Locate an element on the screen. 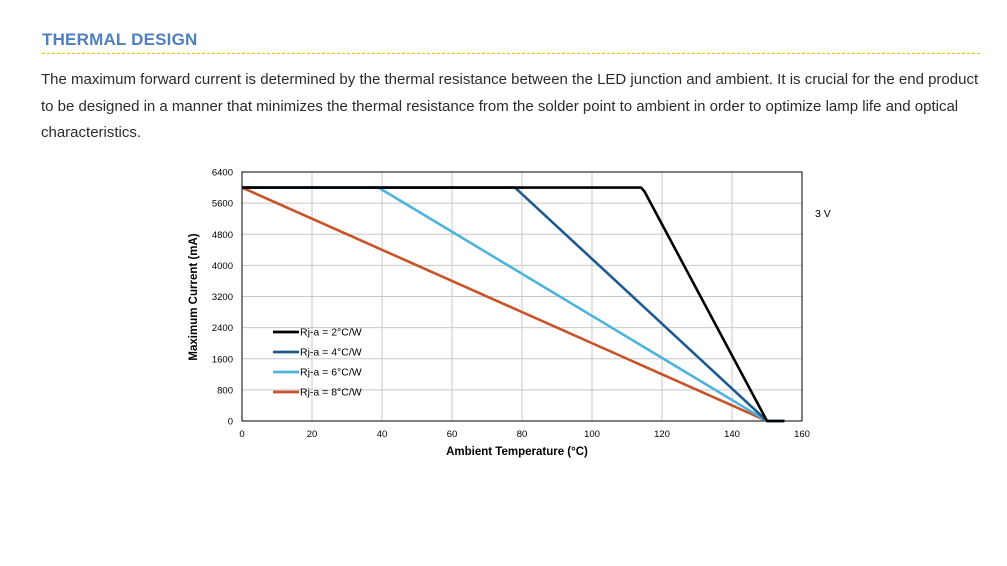 This screenshot has height=566, width=1007. y-tick-label: 0 is located at coordinates (230, 422).